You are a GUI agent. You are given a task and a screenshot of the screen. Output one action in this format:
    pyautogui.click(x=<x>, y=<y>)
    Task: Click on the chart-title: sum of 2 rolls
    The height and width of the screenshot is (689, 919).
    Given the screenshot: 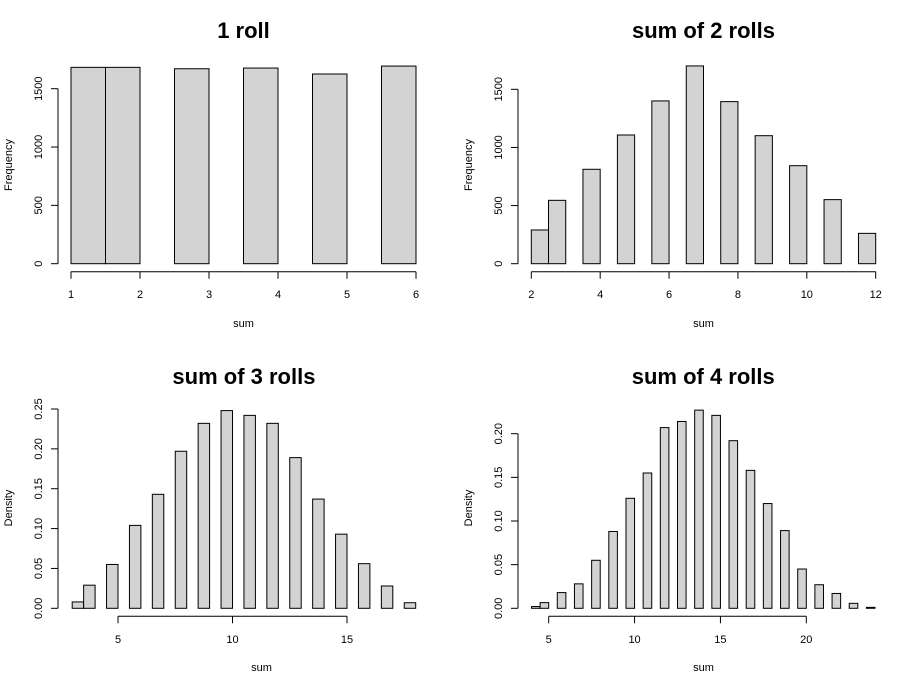 What is the action you would take?
    pyautogui.click(x=703, y=30)
    